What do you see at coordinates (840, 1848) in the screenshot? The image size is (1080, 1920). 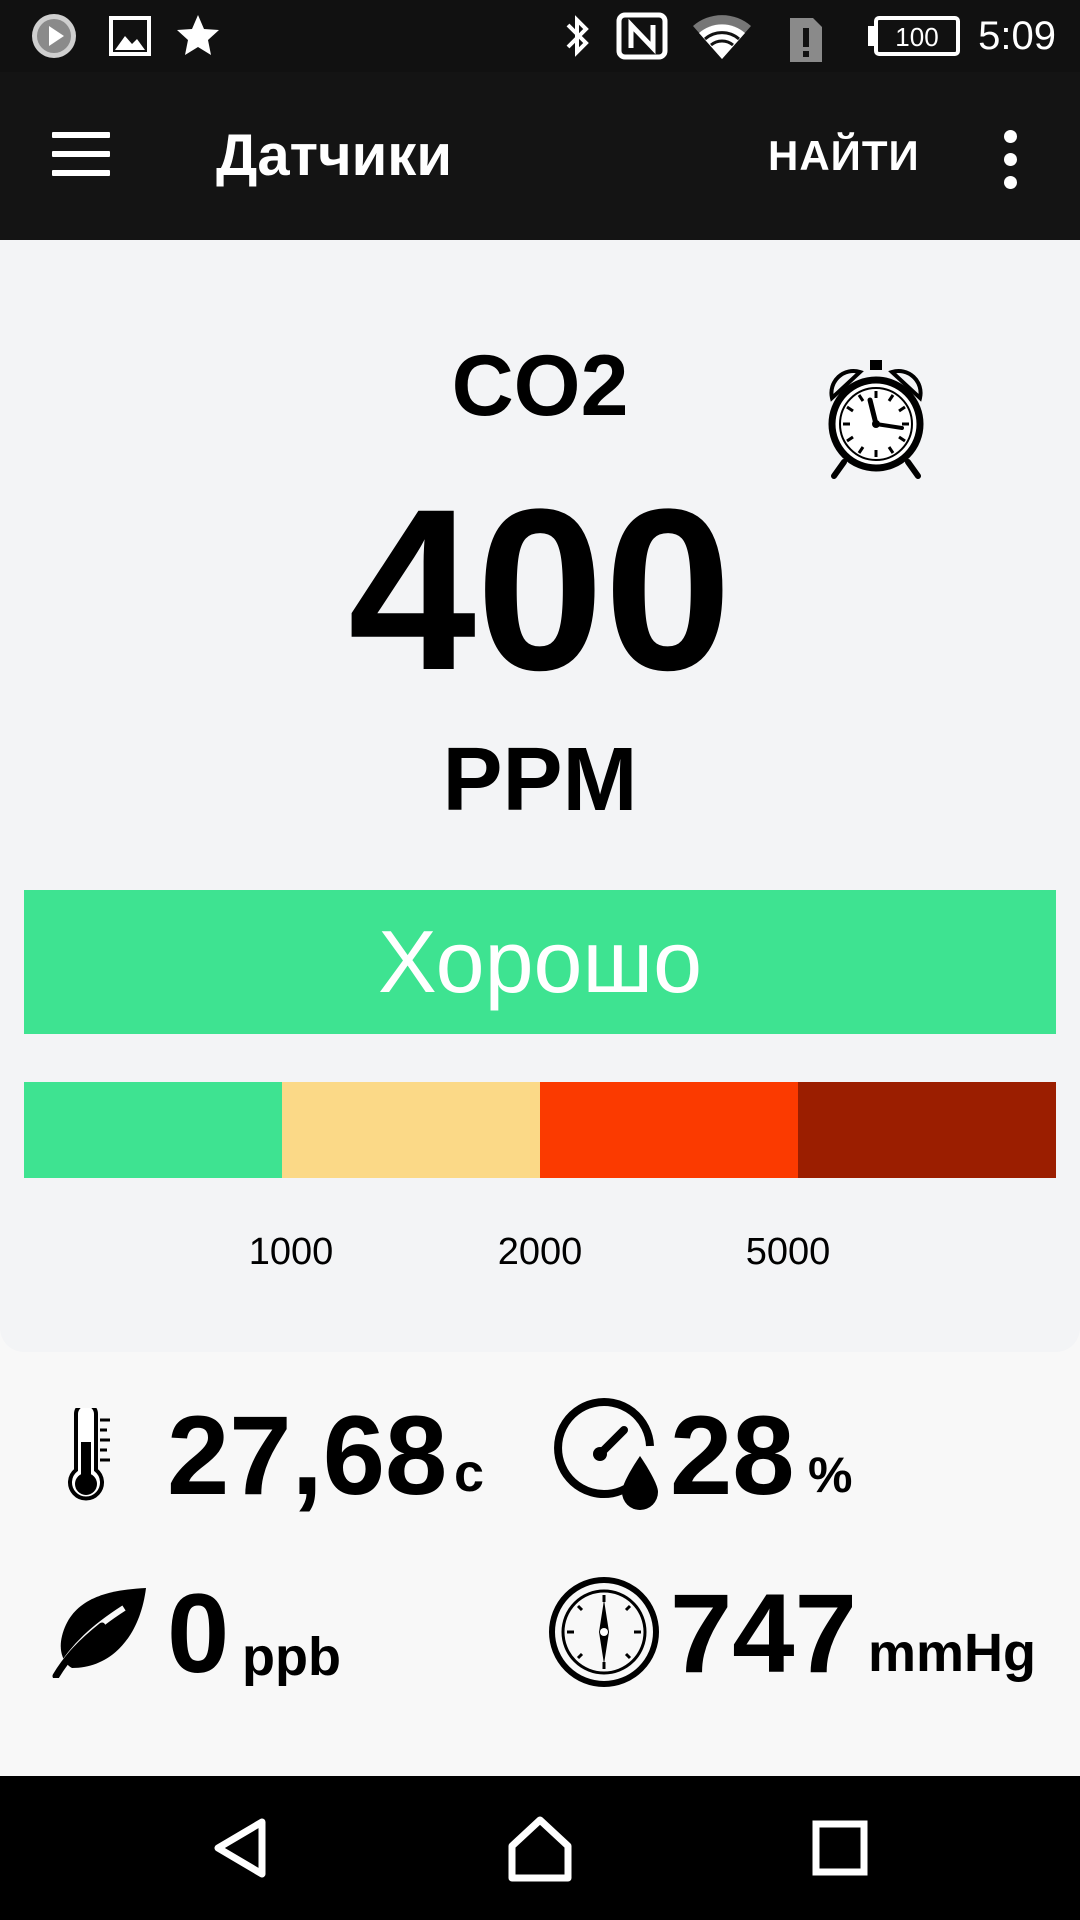 I see `recents-icon` at bounding box center [840, 1848].